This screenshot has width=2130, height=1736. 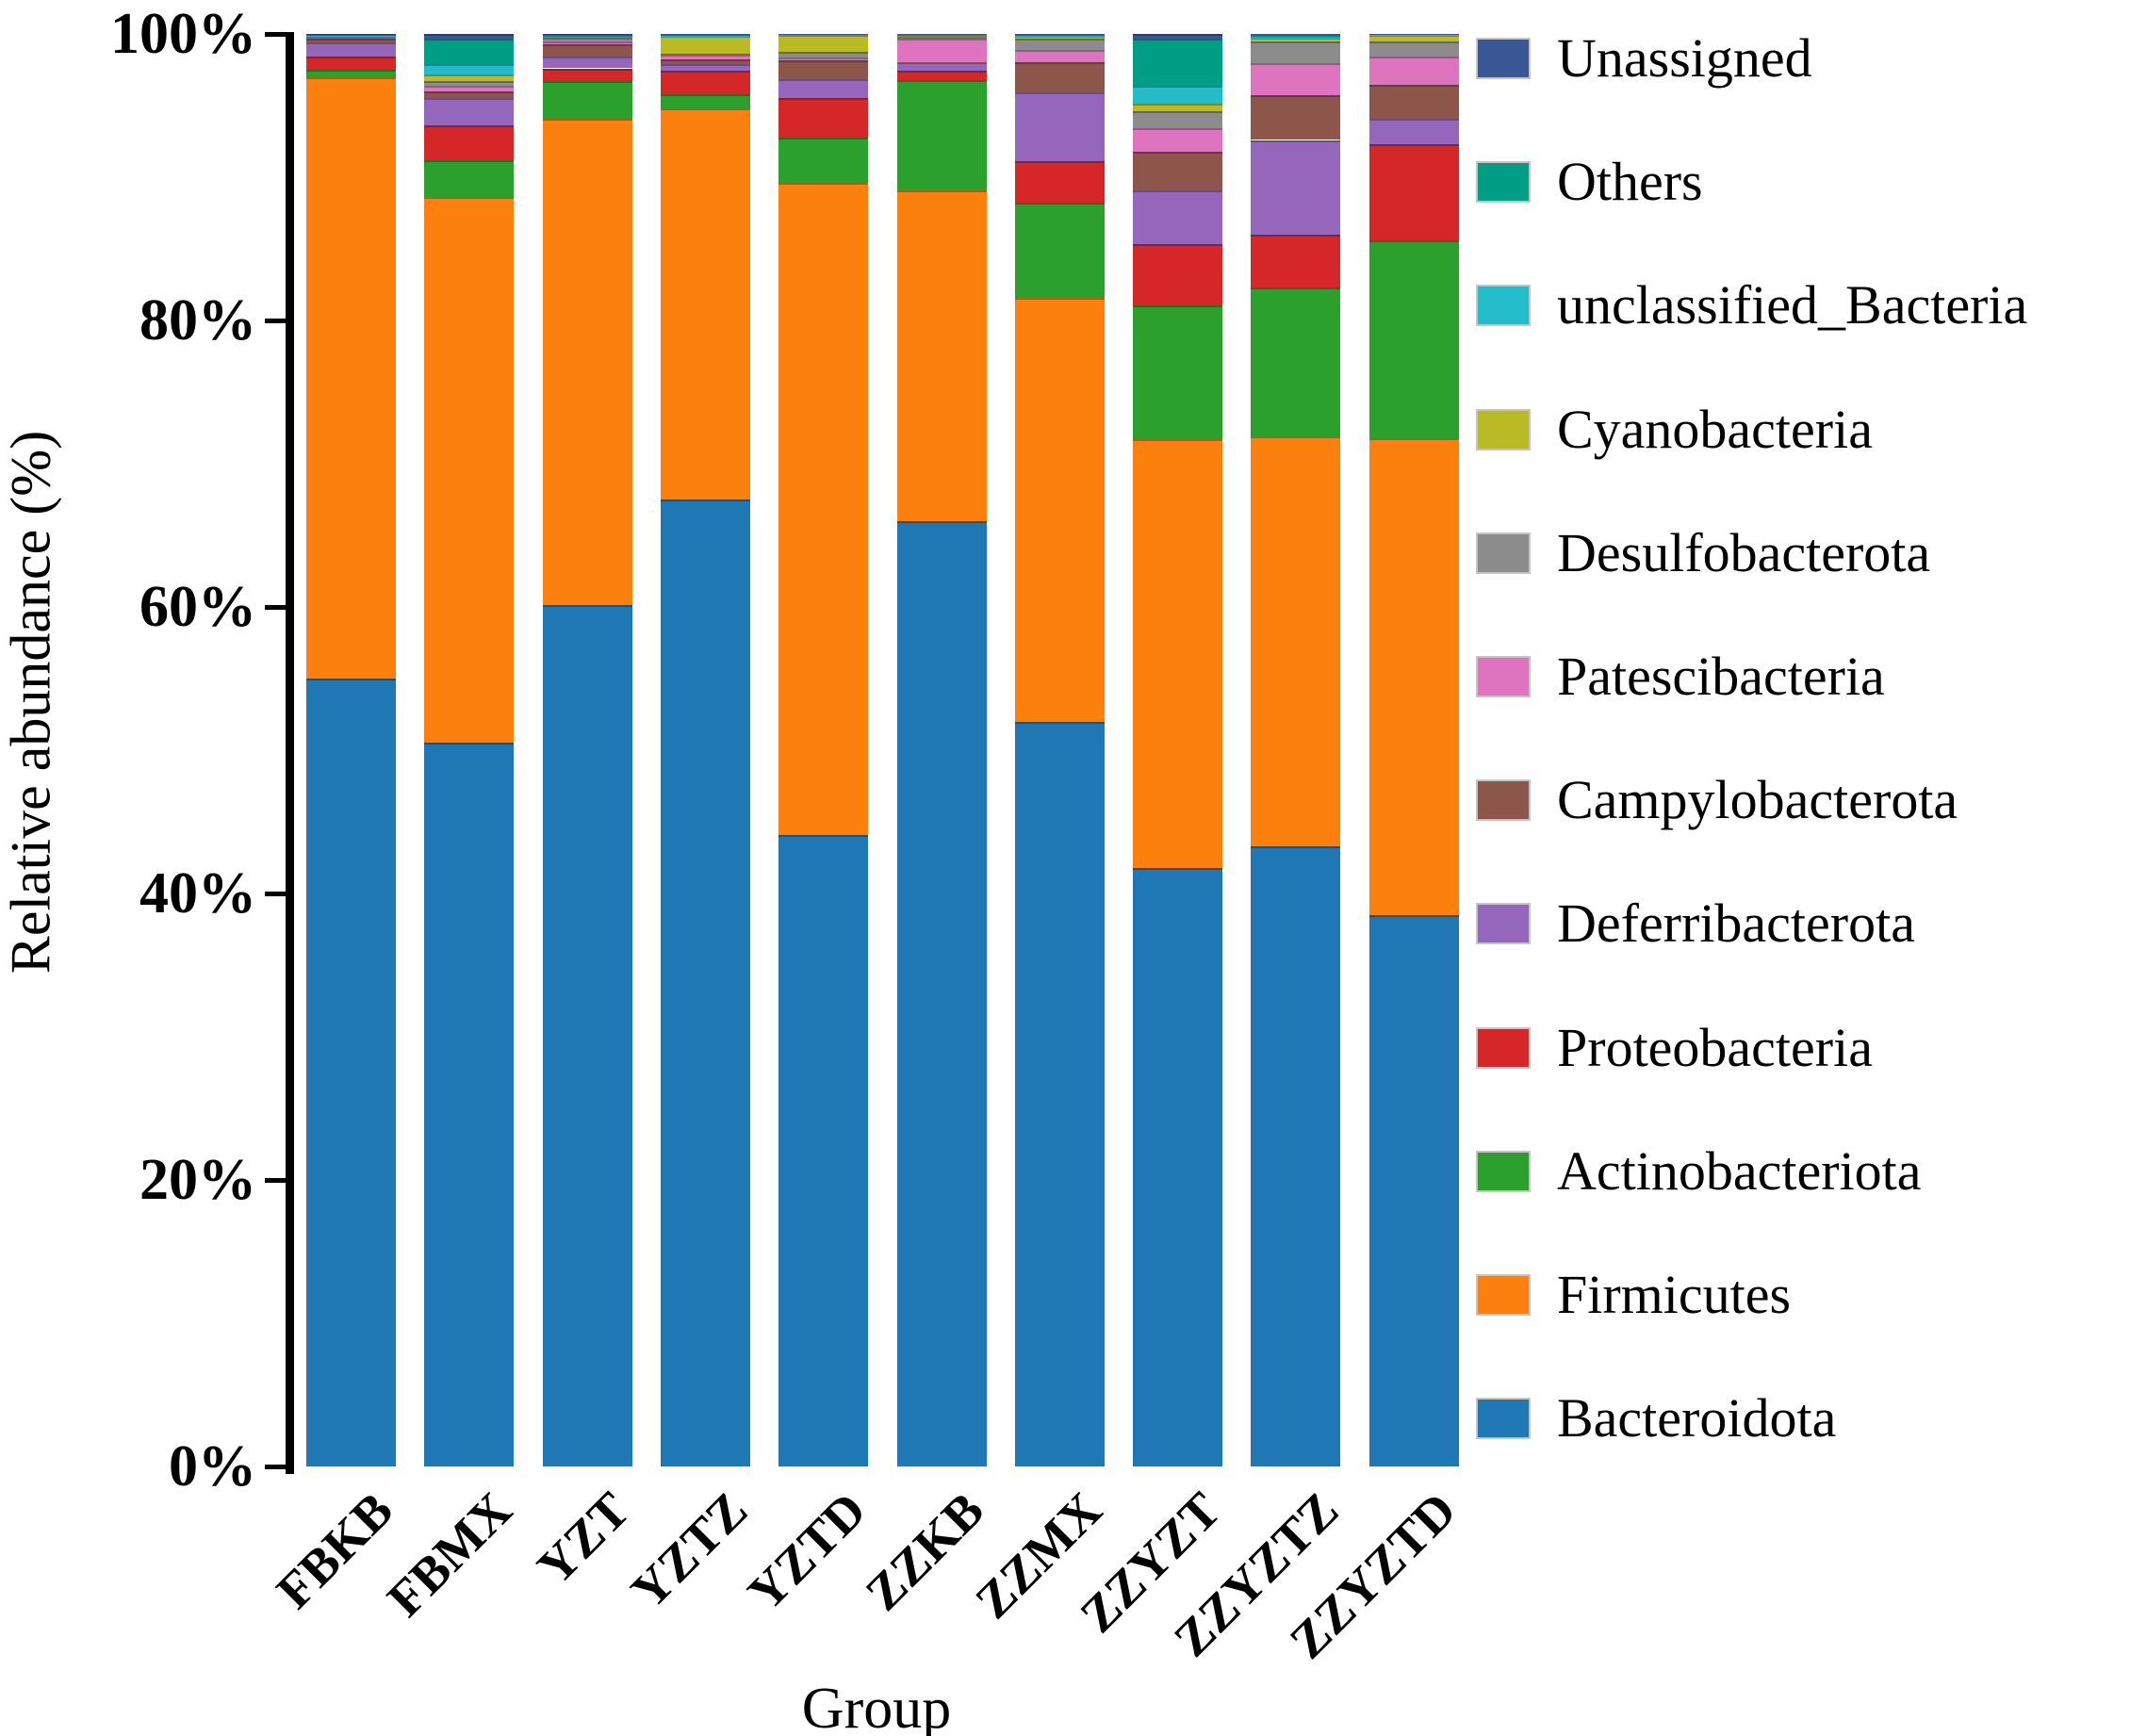 I want to click on legend-label: Others, so click(x=1630, y=182).